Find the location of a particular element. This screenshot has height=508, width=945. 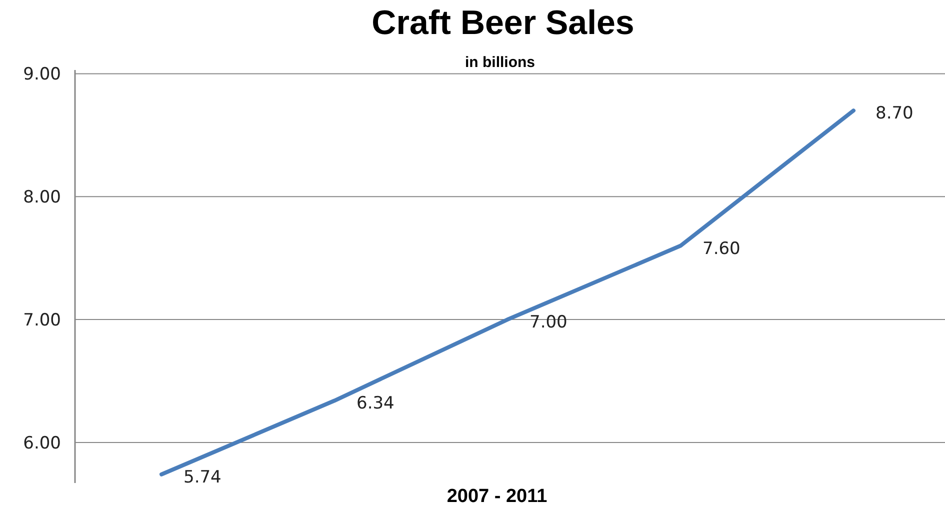

y-tick-label: 7.00 is located at coordinates (42, 320).